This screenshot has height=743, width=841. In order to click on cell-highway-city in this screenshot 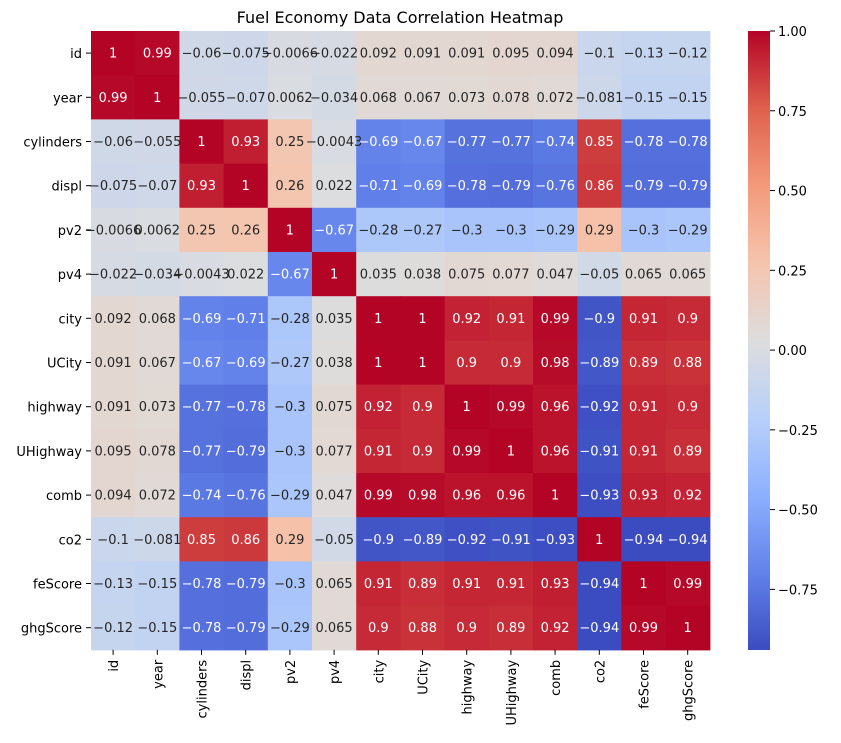, I will do `click(378, 407)`.